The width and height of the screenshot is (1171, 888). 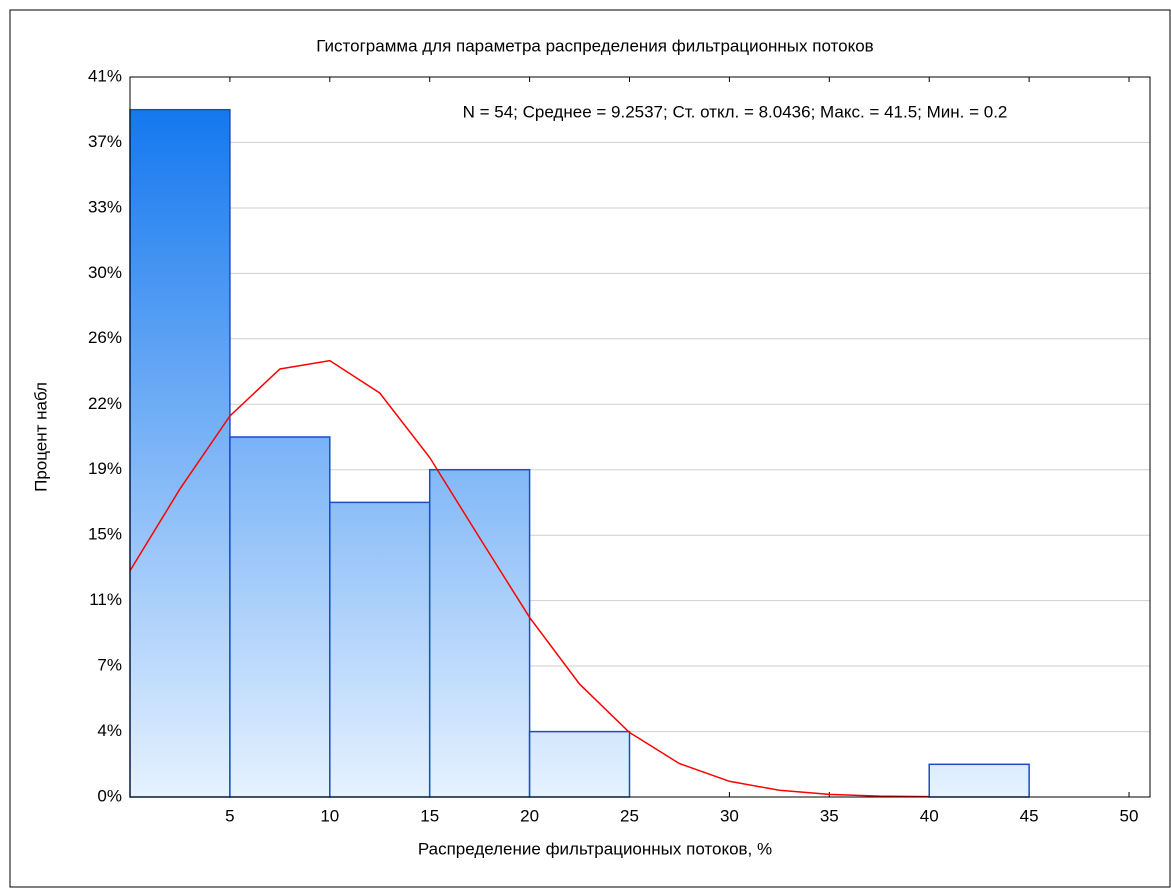 What do you see at coordinates (105, 468) in the screenshot?
I see `y-tick-label: 19%` at bounding box center [105, 468].